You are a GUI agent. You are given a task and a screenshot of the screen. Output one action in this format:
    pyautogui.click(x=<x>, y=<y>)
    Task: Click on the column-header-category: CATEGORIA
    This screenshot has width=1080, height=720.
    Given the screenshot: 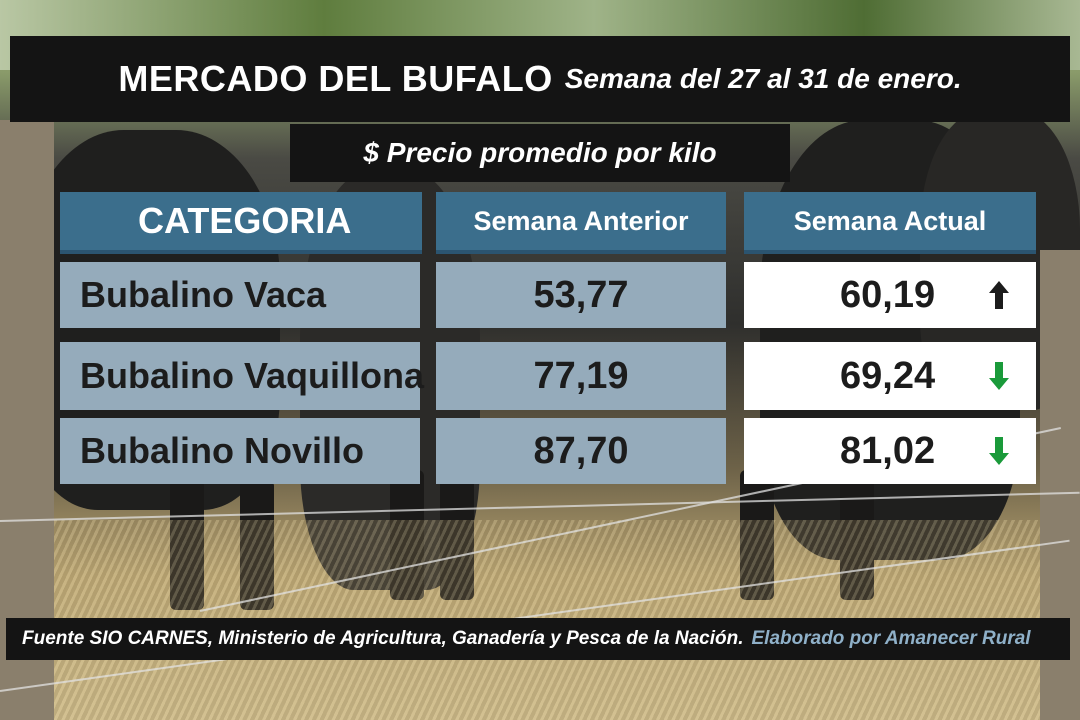 What is the action you would take?
    pyautogui.click(x=241, y=223)
    